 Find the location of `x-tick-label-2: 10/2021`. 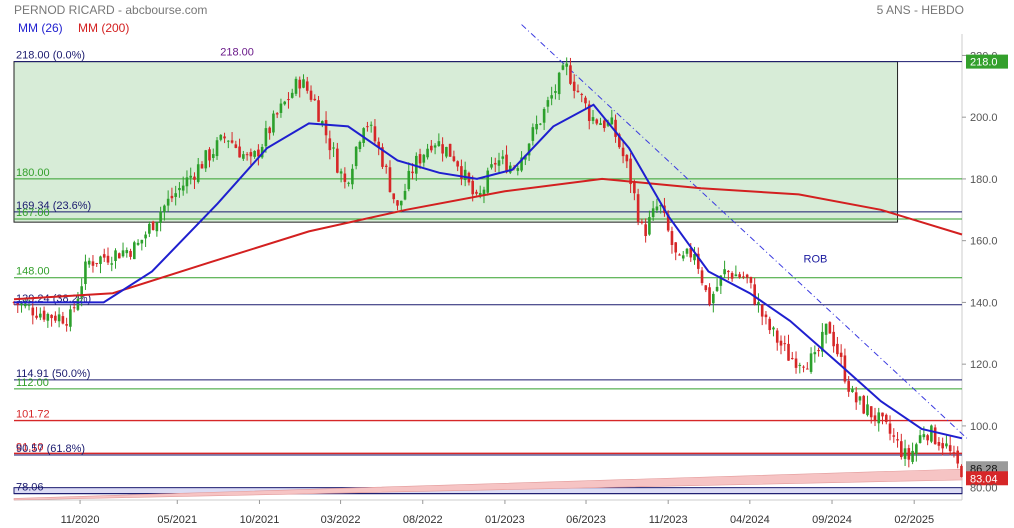

x-tick-label-2: 10/2021 is located at coordinates (260, 520).